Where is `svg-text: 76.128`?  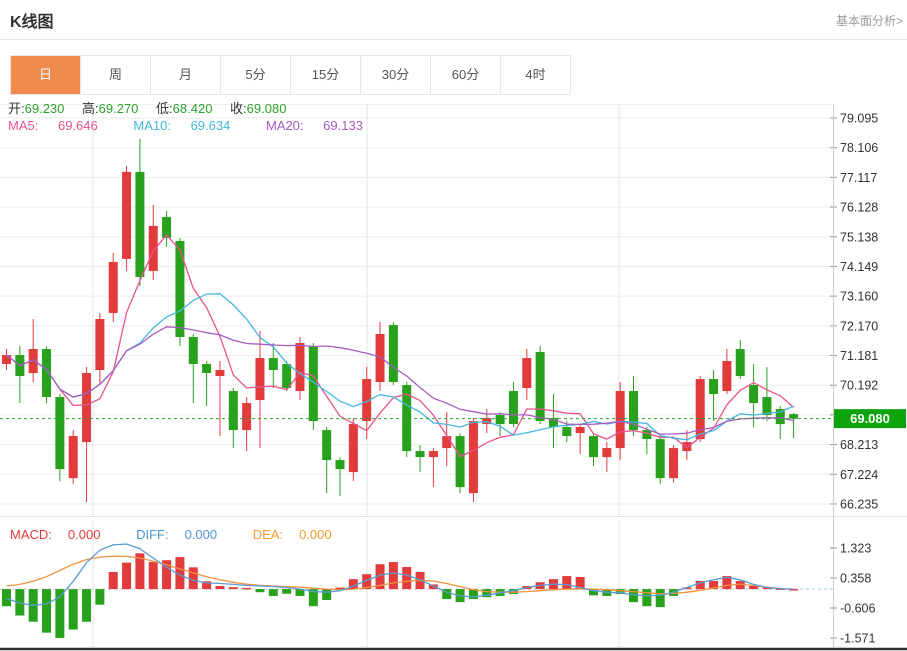
svg-text: 76.128 is located at coordinates (859, 208).